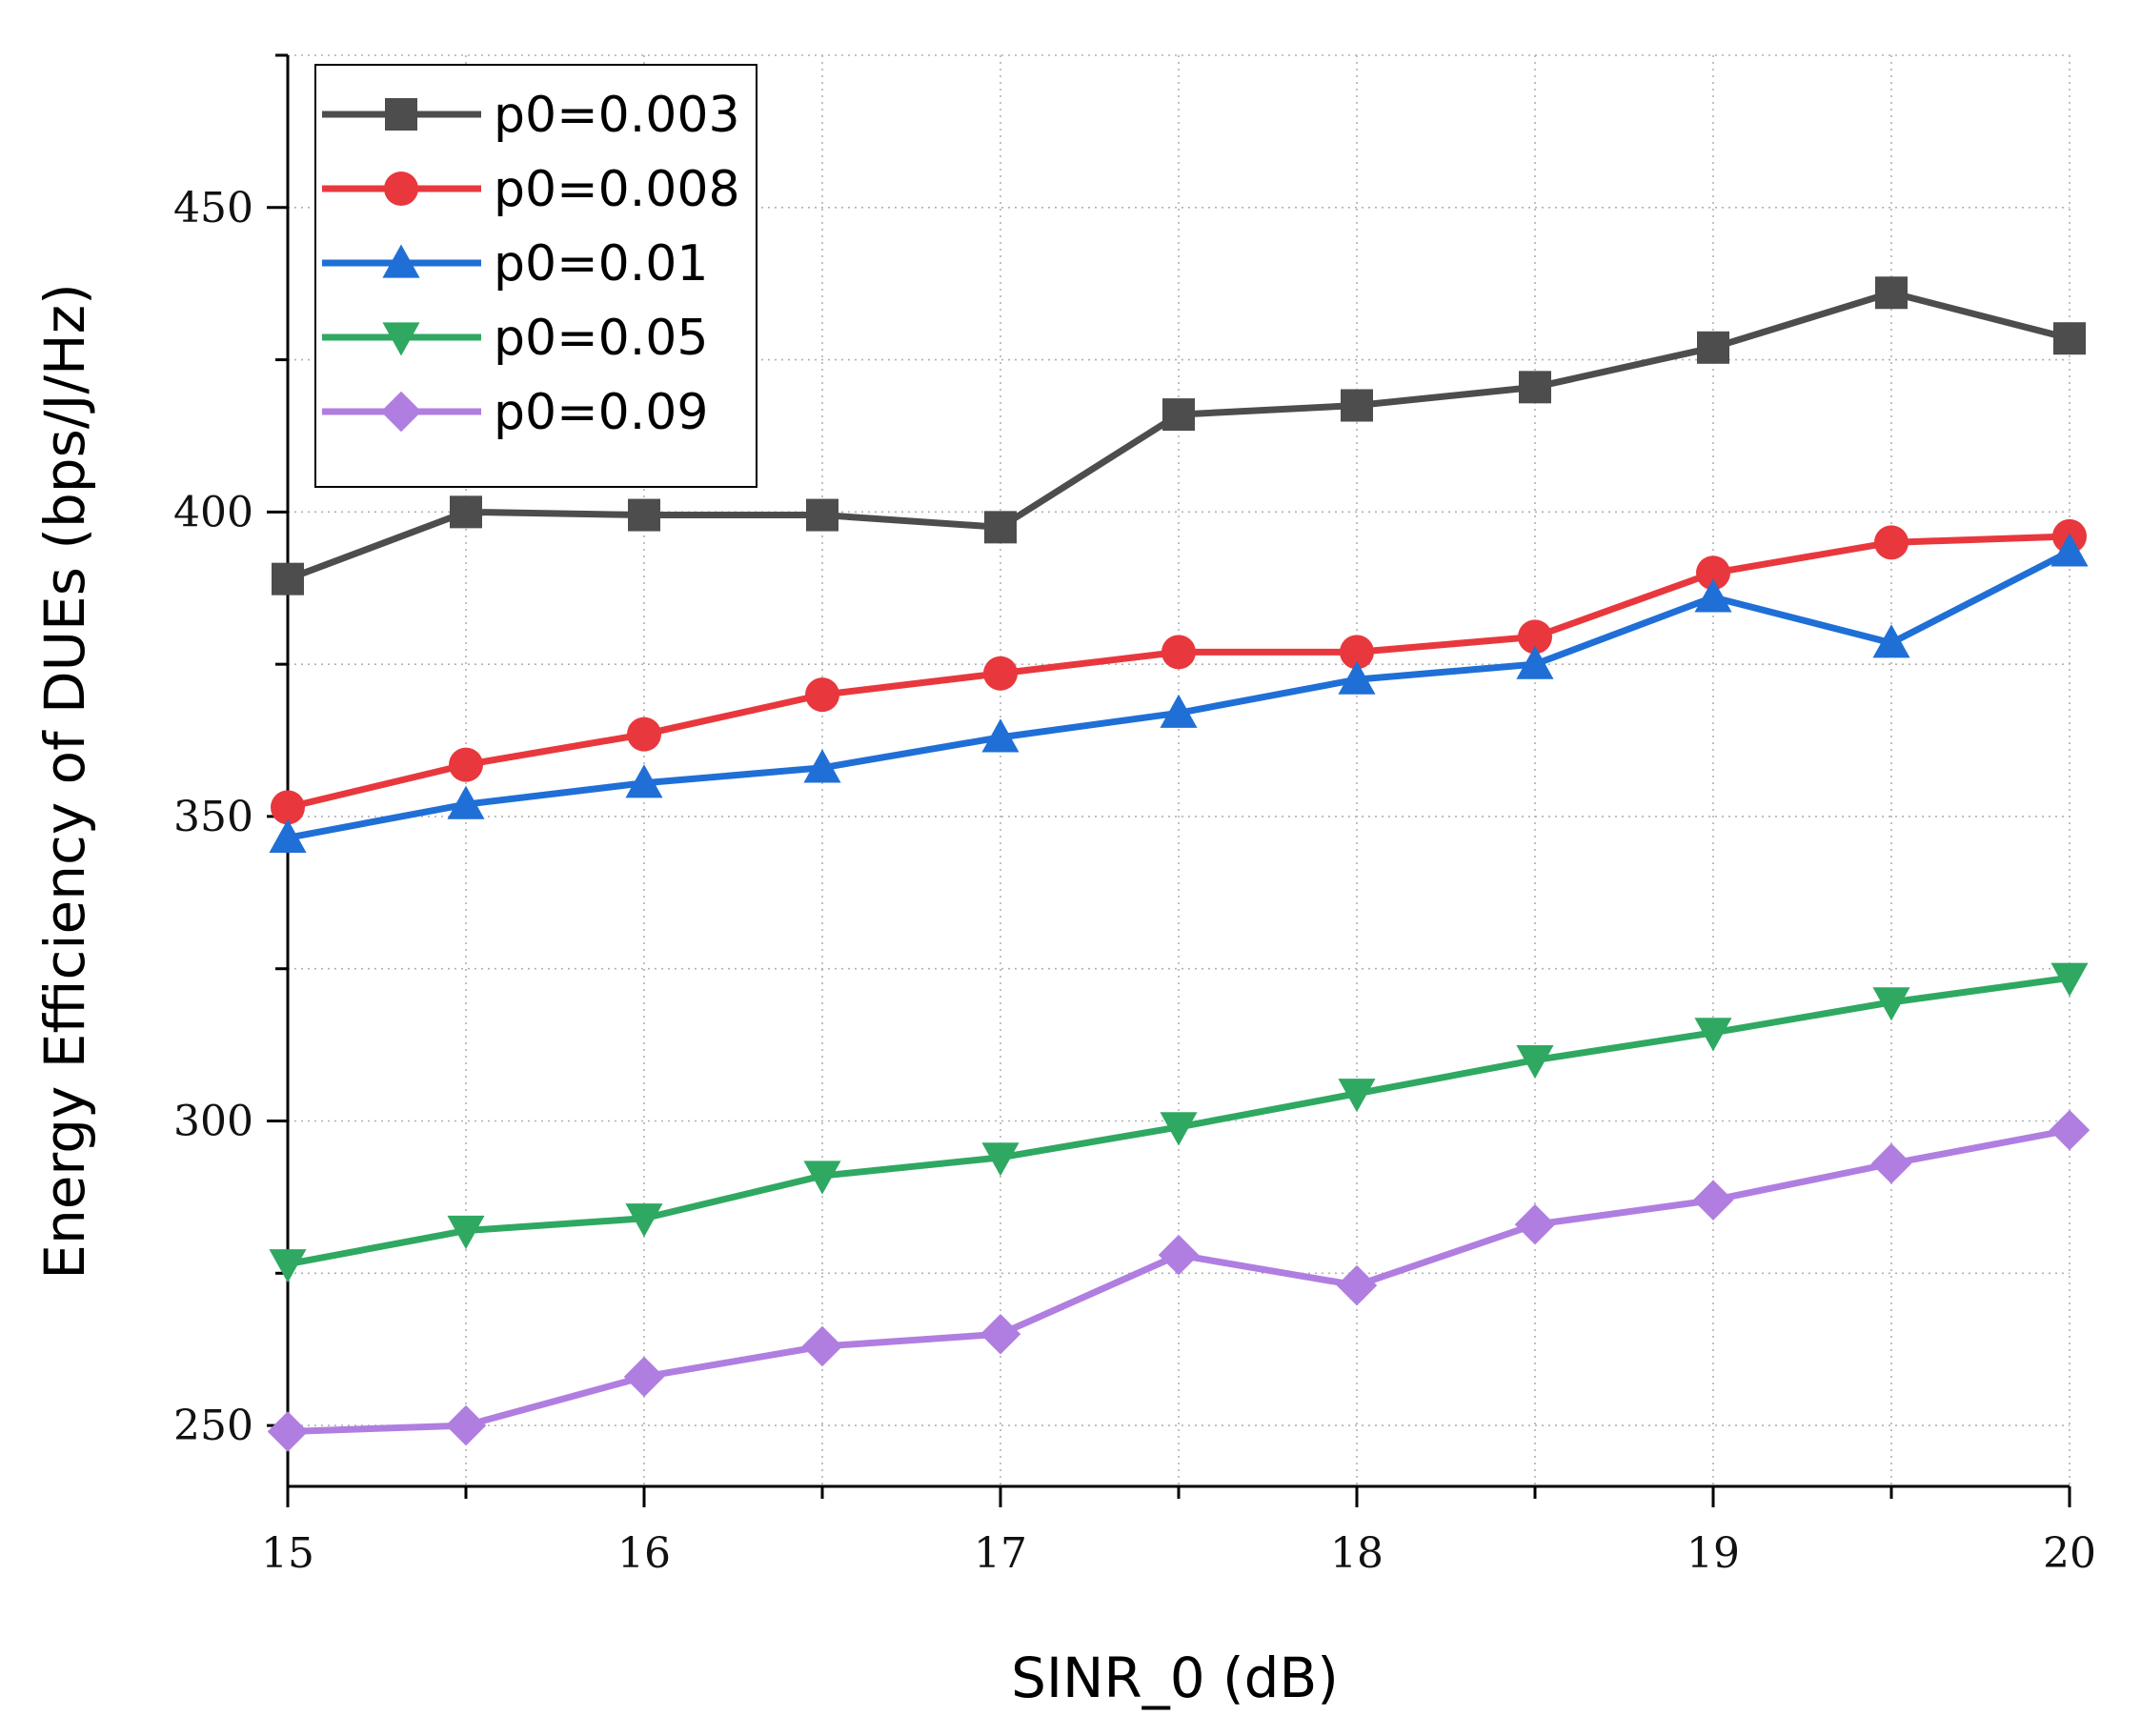  I want to click on legend-item: p0=0.01, so click(515, 264).